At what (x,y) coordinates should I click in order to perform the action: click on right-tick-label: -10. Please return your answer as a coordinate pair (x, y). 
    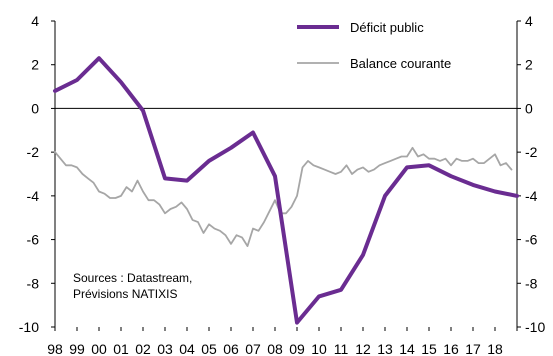
    Looking at the image, I should click on (535, 327).